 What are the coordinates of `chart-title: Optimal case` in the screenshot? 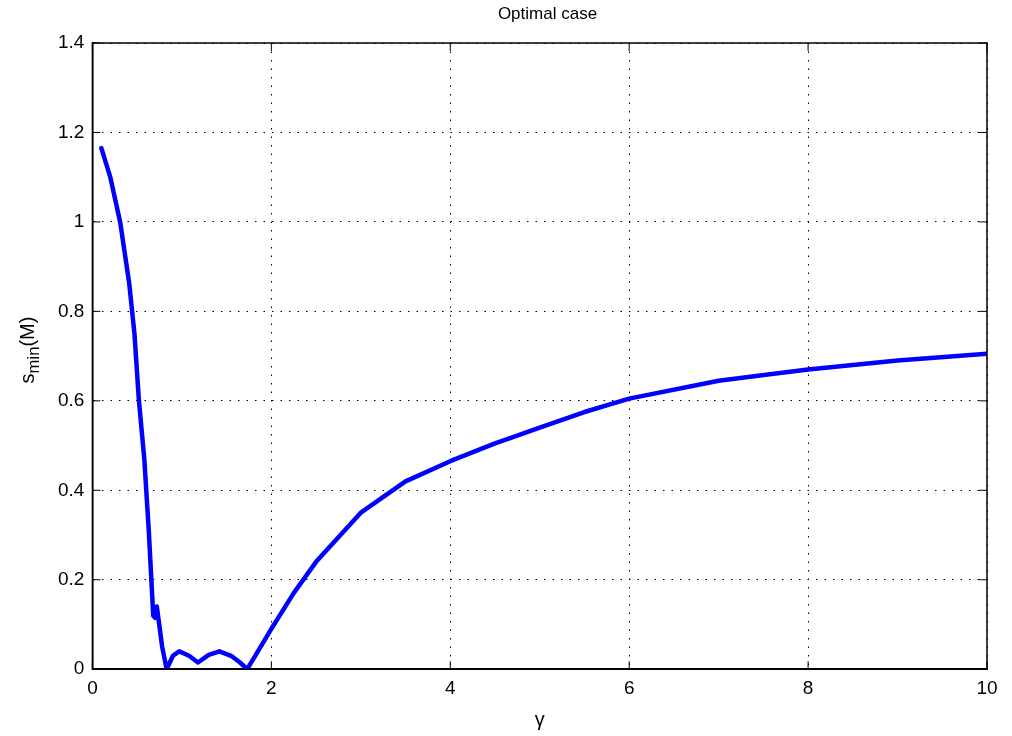 It's located at (547, 14).